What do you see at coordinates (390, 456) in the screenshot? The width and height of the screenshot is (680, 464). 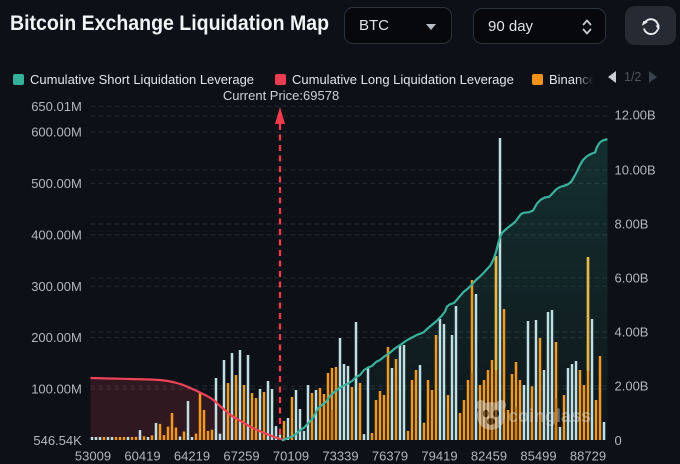 I see `svg-text: 76379` at bounding box center [390, 456].